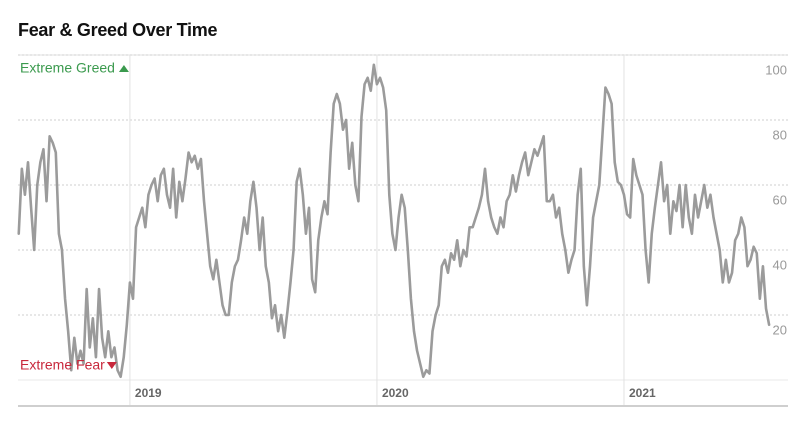  What do you see at coordinates (642, 393) in the screenshot?
I see `x-tick-label: 2021` at bounding box center [642, 393].